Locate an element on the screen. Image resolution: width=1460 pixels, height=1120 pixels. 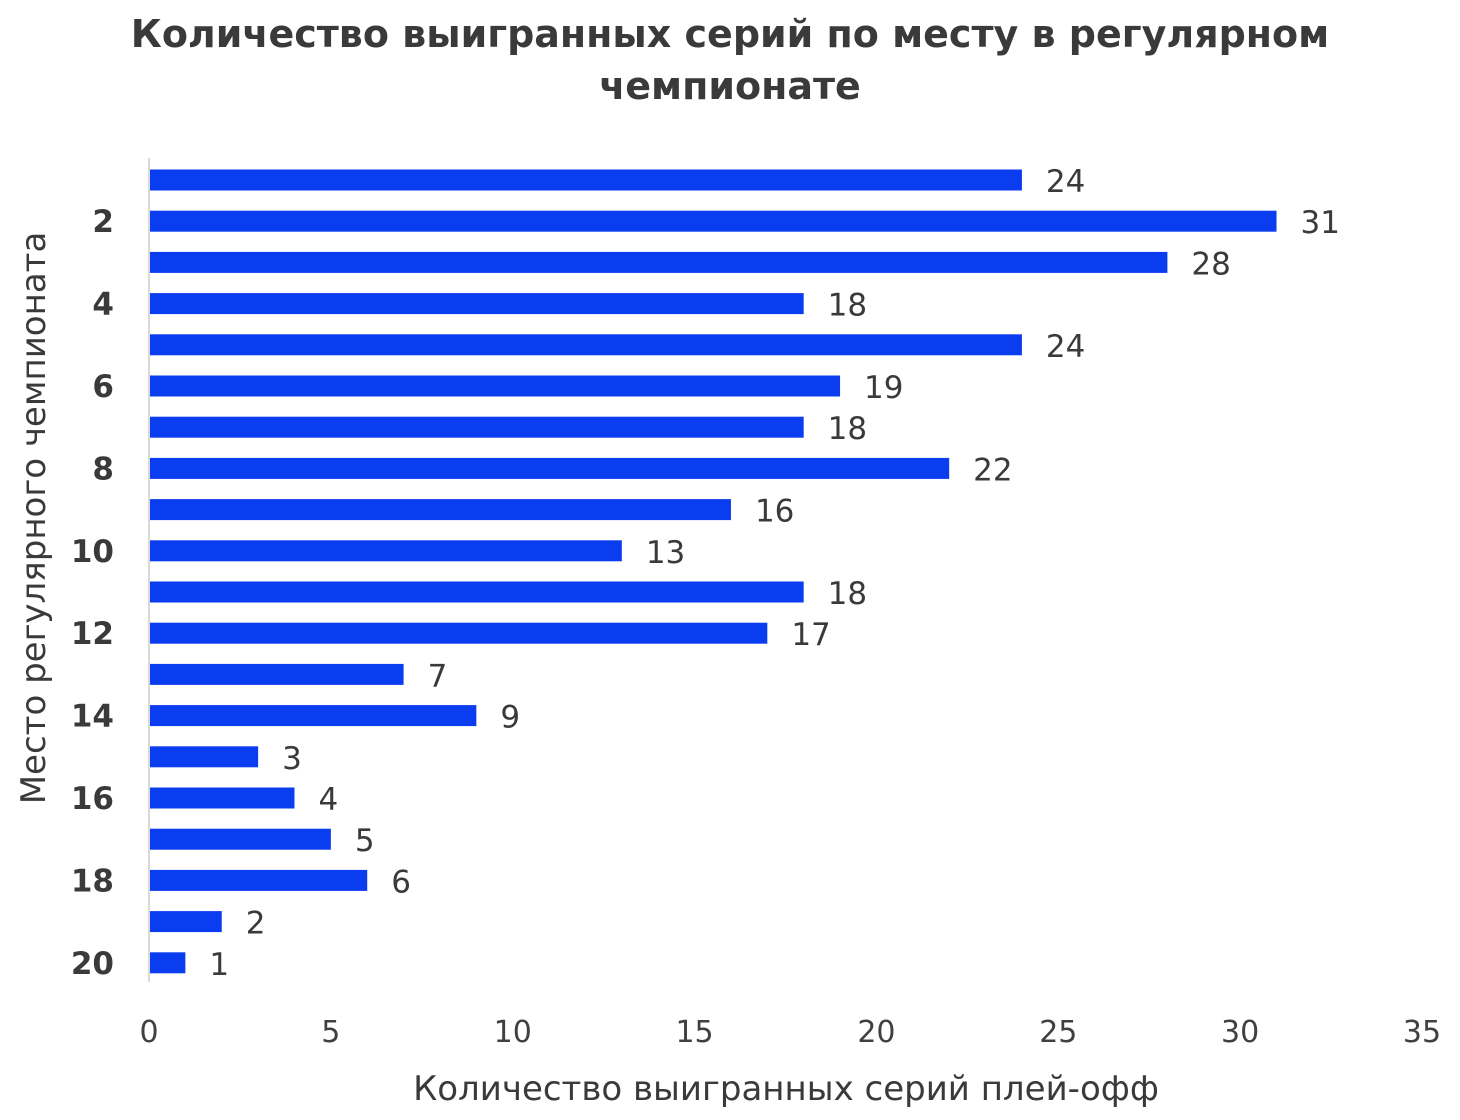
x-tick-labels-layer: 0 5 10 15 20 25 30 35 is located at coordinates (790, 1032).